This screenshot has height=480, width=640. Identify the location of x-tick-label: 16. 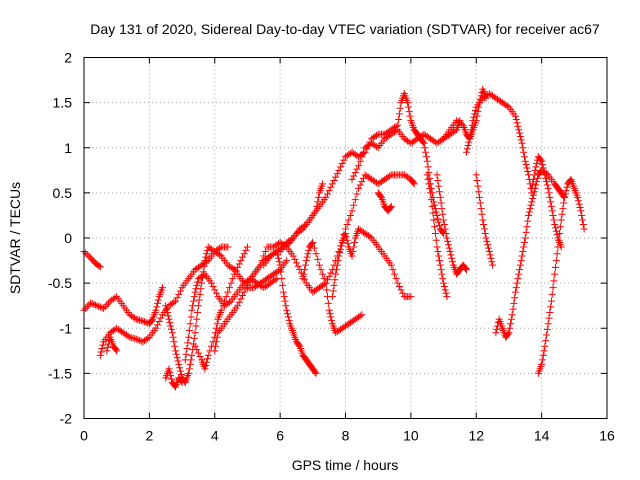
(607, 436).